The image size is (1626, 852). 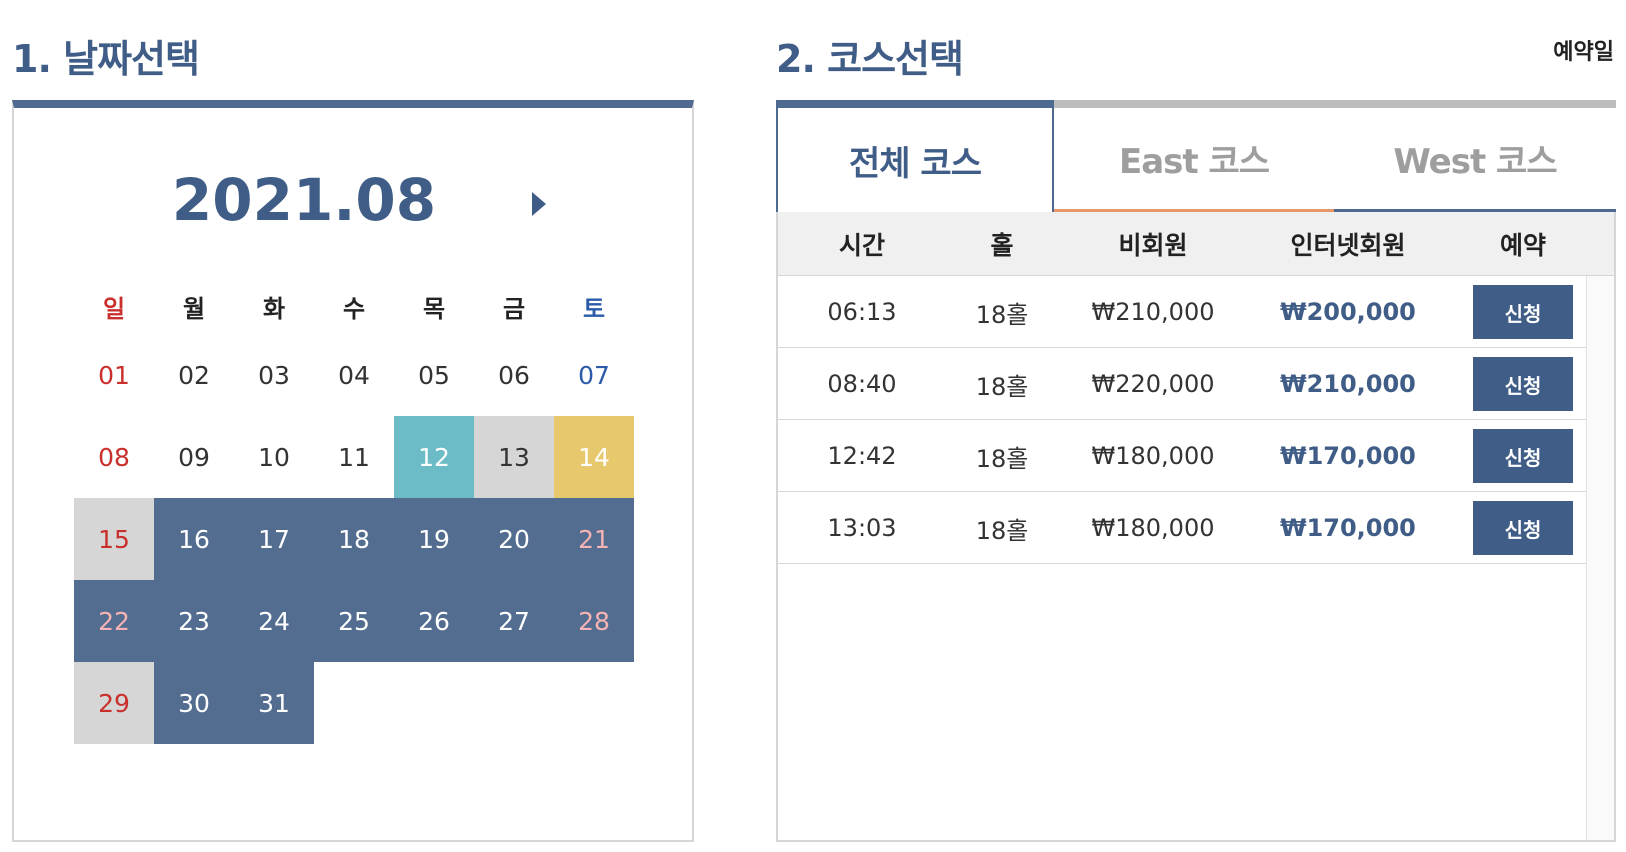 I want to click on calendar-day: 30, so click(x=194, y=703).